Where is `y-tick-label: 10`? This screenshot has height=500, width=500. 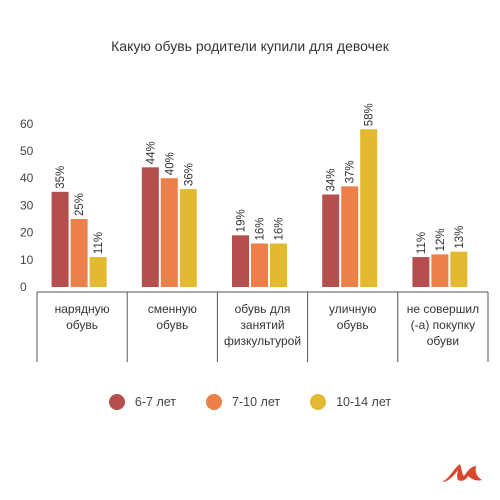 y-tick-label: 10 is located at coordinates (27, 260).